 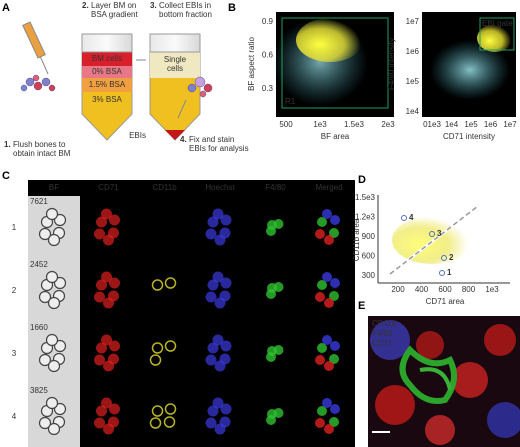 I want to click on y-tick-label: 0.6, so click(x=268, y=54).